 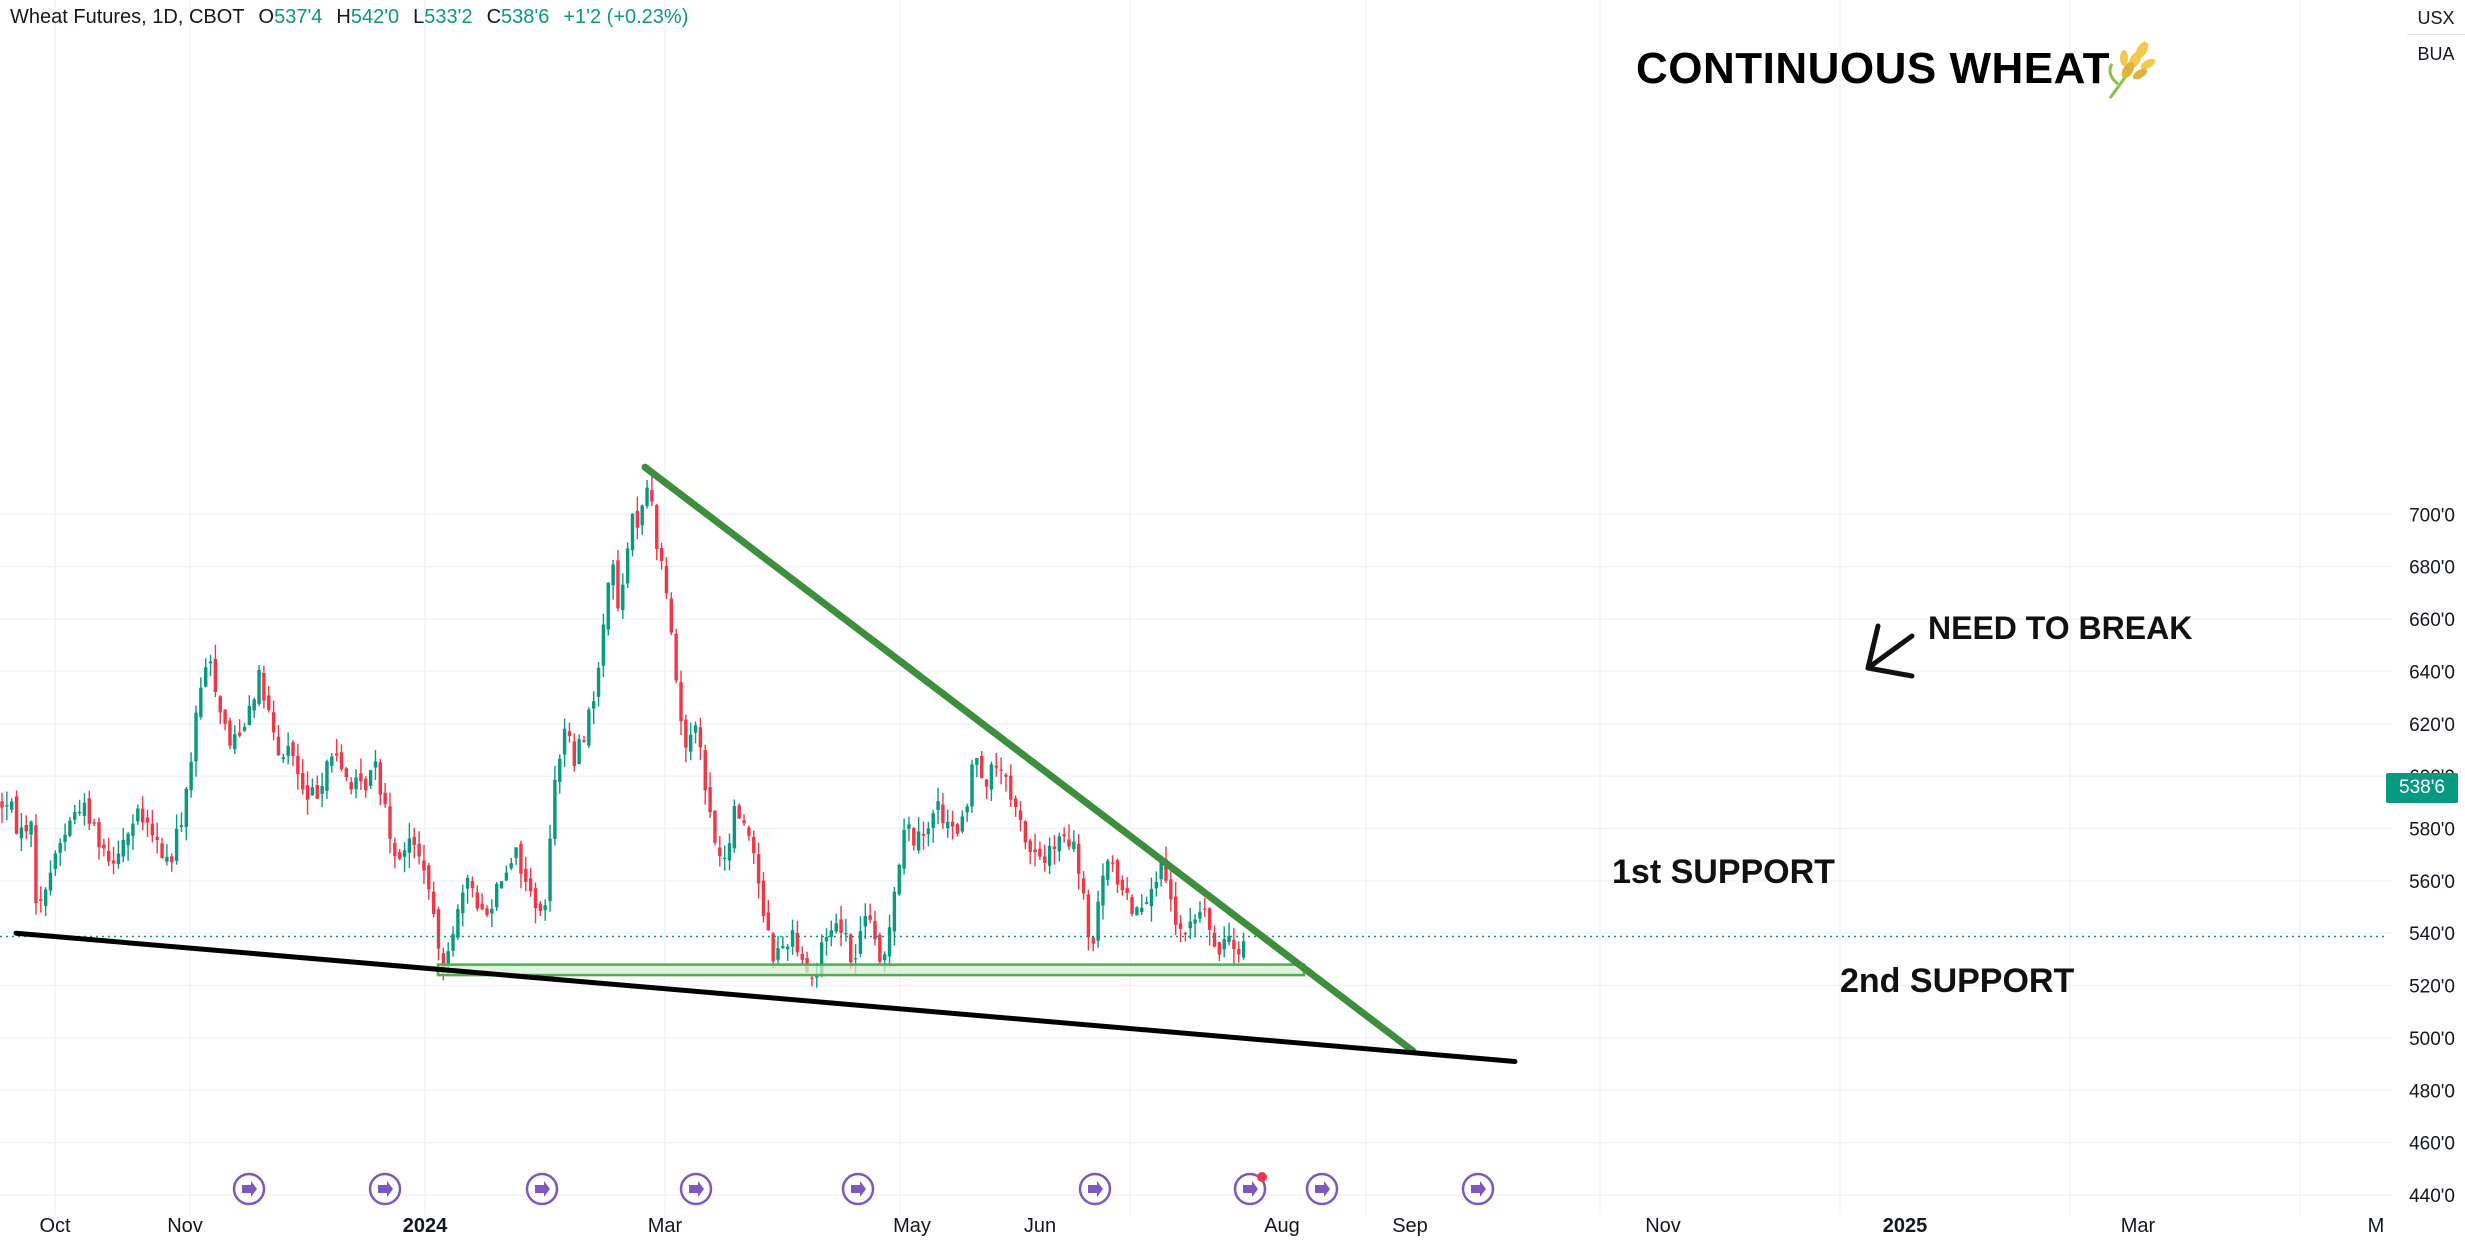 I want to click on event-markers, so click(x=863, y=1189).